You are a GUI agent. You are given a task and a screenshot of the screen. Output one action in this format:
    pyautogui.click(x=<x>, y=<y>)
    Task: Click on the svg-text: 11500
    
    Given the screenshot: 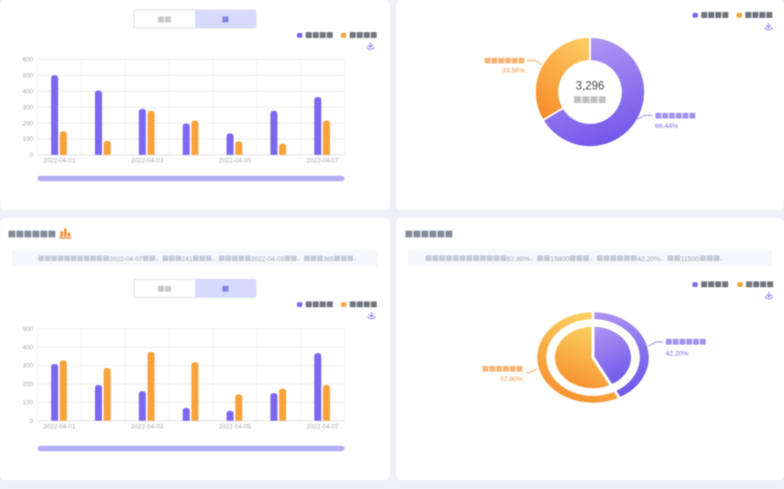 What is the action you would take?
    pyautogui.click(x=690, y=259)
    